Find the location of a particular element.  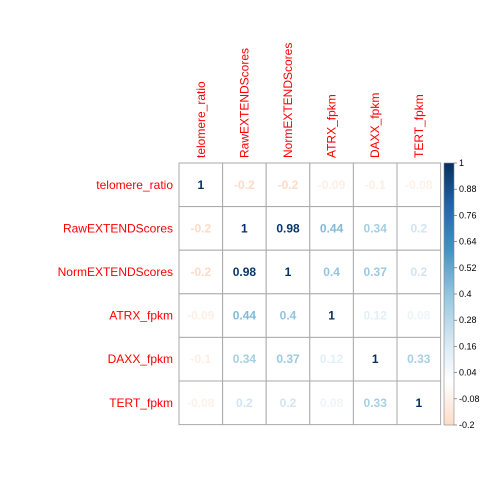

row-label: TERT_fpkm is located at coordinates (141, 403).